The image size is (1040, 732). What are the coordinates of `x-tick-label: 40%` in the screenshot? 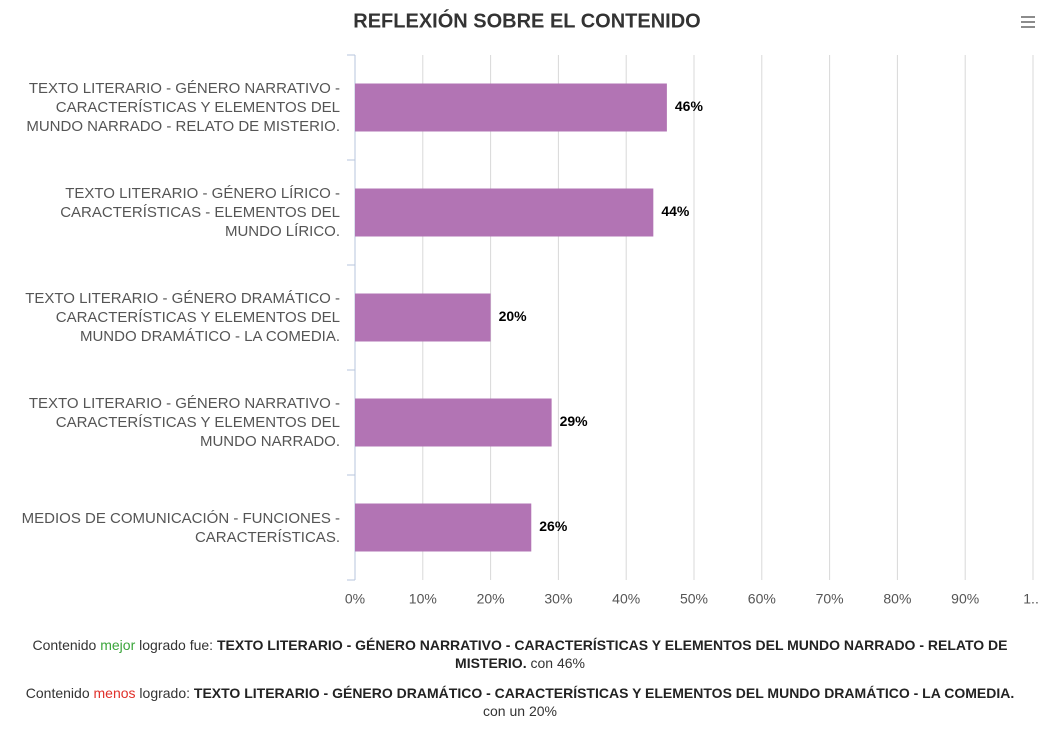 It's located at (626, 599).